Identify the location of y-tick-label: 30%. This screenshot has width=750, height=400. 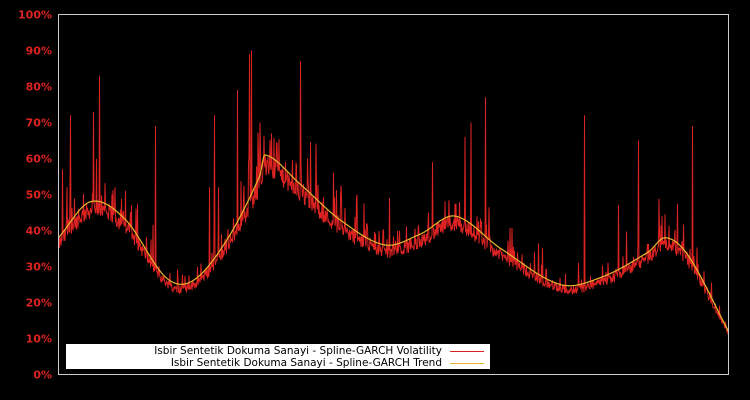
(39, 267).